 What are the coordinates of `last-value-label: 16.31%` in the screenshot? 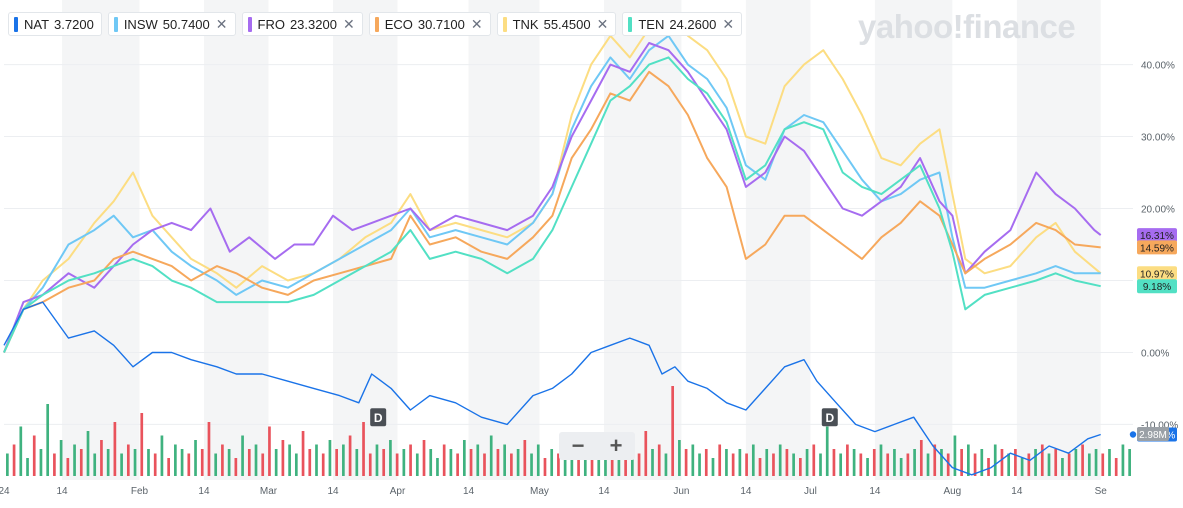 It's located at (1157, 236).